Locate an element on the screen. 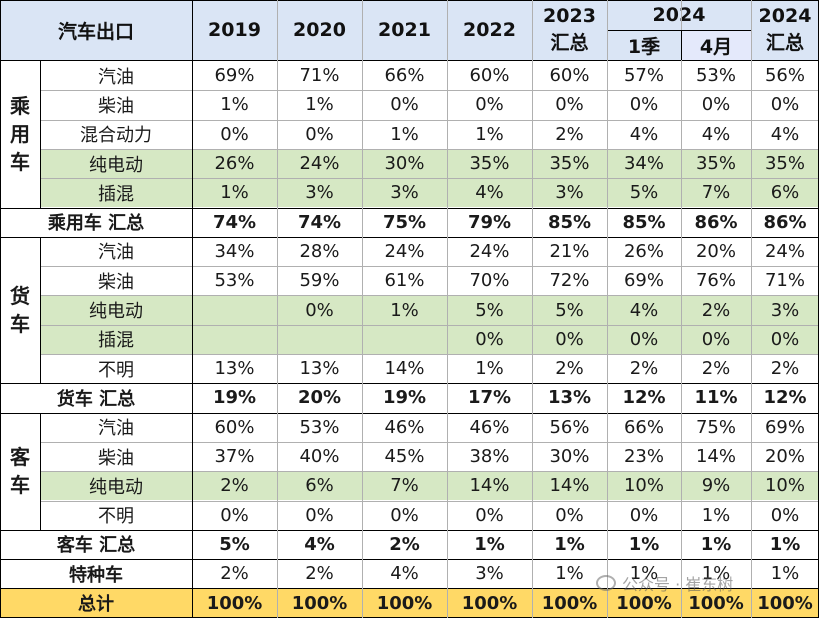 The height and width of the screenshot is (618, 819). header-title: 汽车出口 is located at coordinates (96, 30).